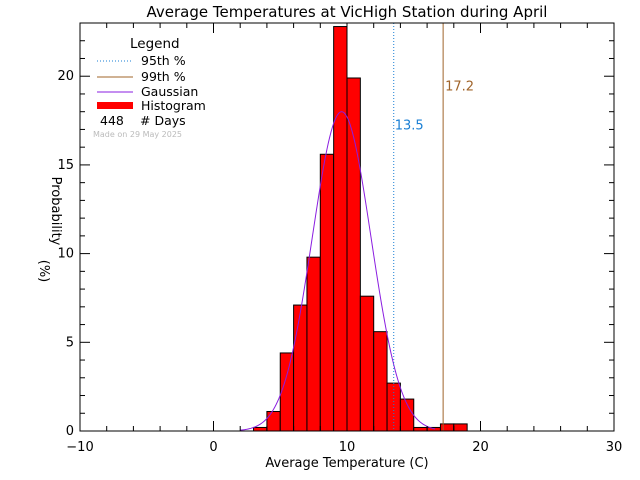 Image resolution: width=640 pixels, height=480 pixels. What do you see at coordinates (137, 134) in the screenshot?
I see `made-on-note: Made on 29 May 2025` at bounding box center [137, 134].